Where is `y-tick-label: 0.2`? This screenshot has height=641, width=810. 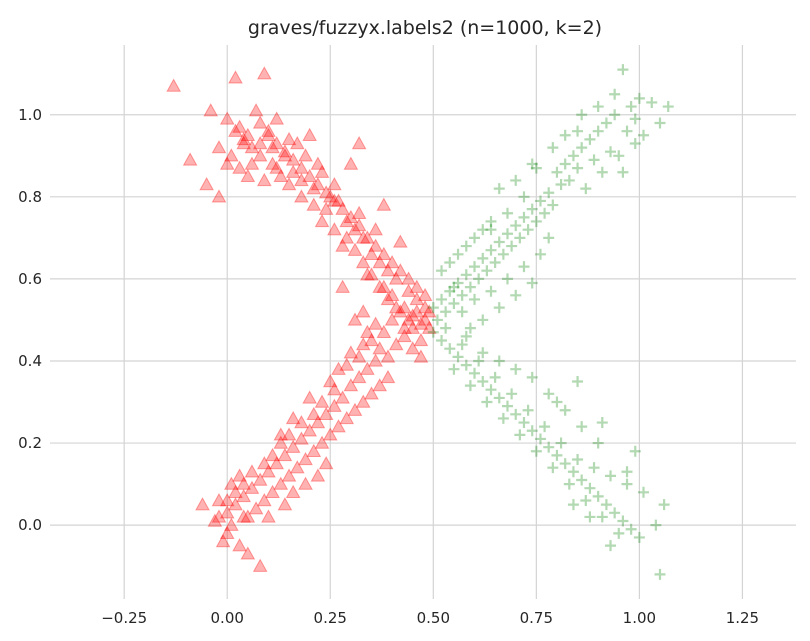
y-tick-label: 0.2 is located at coordinates (30, 443).